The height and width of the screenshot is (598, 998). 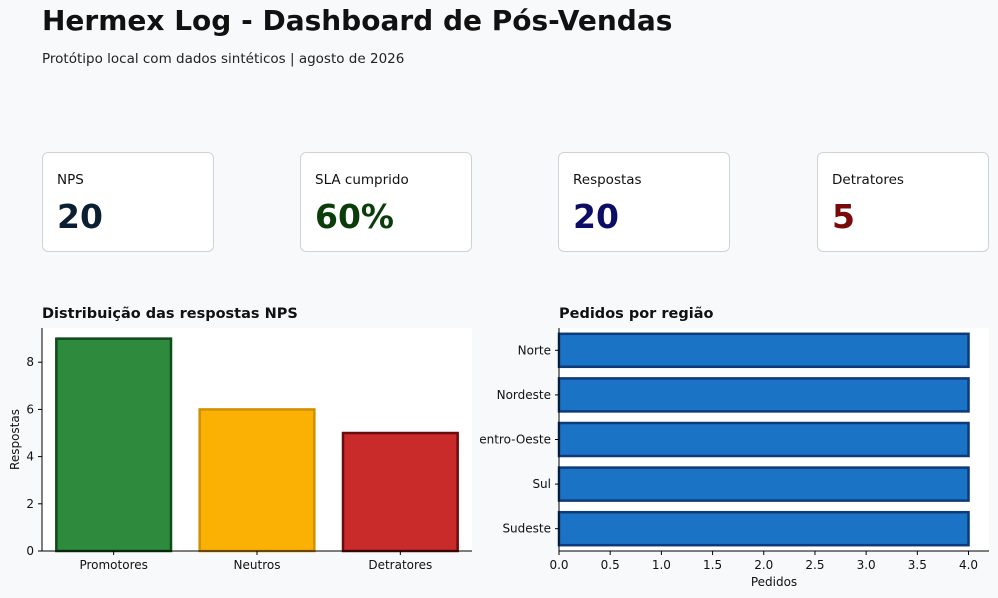 I want to click on x-tick-label: Detratores, so click(x=400, y=565).